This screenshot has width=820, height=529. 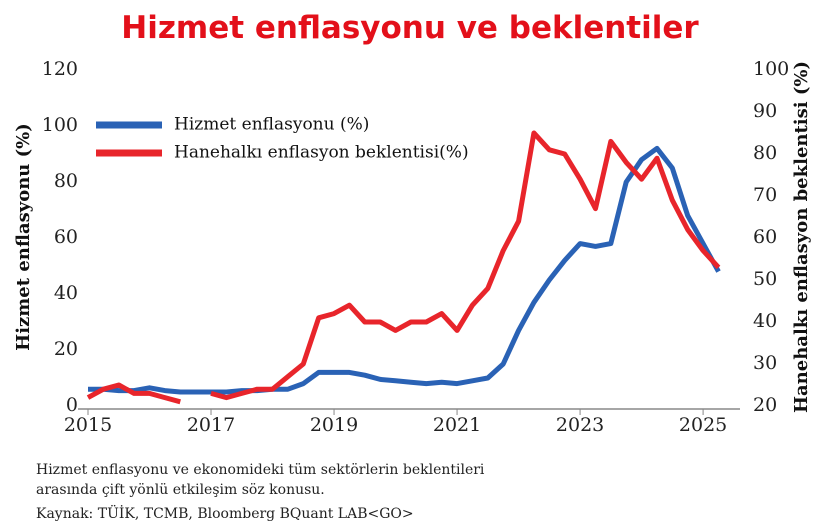 I want to click on chart-title: Hizmet enflasyonu ve beklentiler, so click(x=410, y=28).